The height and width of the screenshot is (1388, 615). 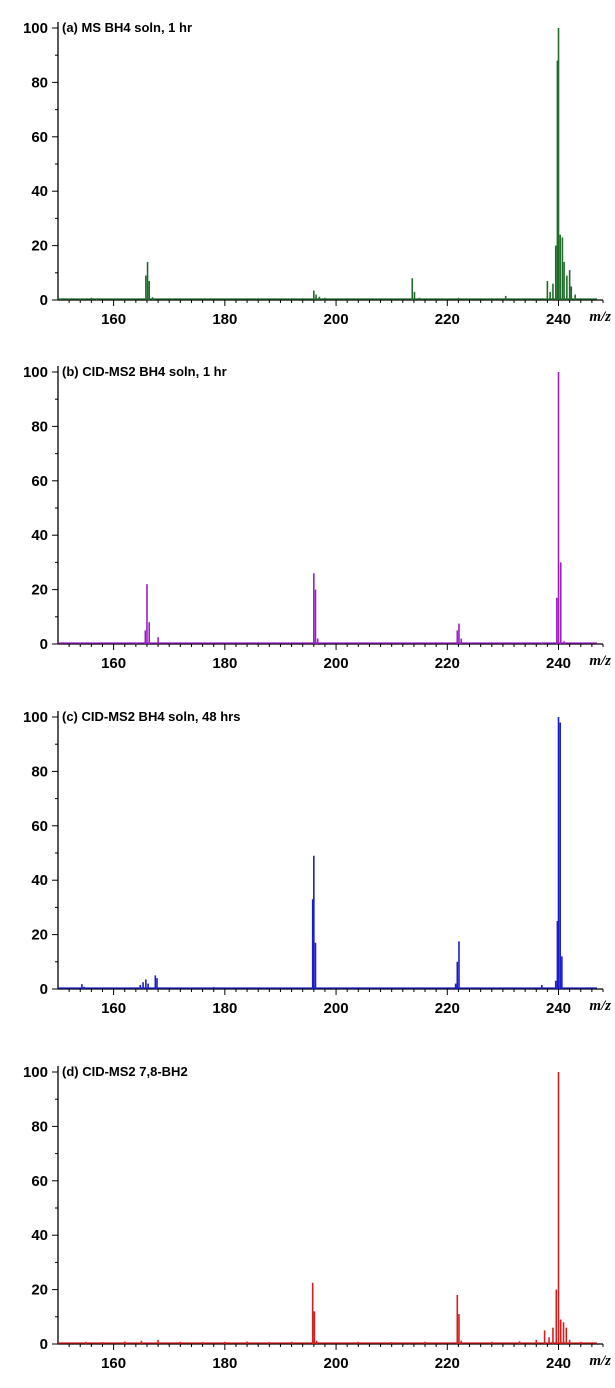 I want to click on panel-title: (a) MS BH4 soln, 1 hr, so click(x=127, y=27).